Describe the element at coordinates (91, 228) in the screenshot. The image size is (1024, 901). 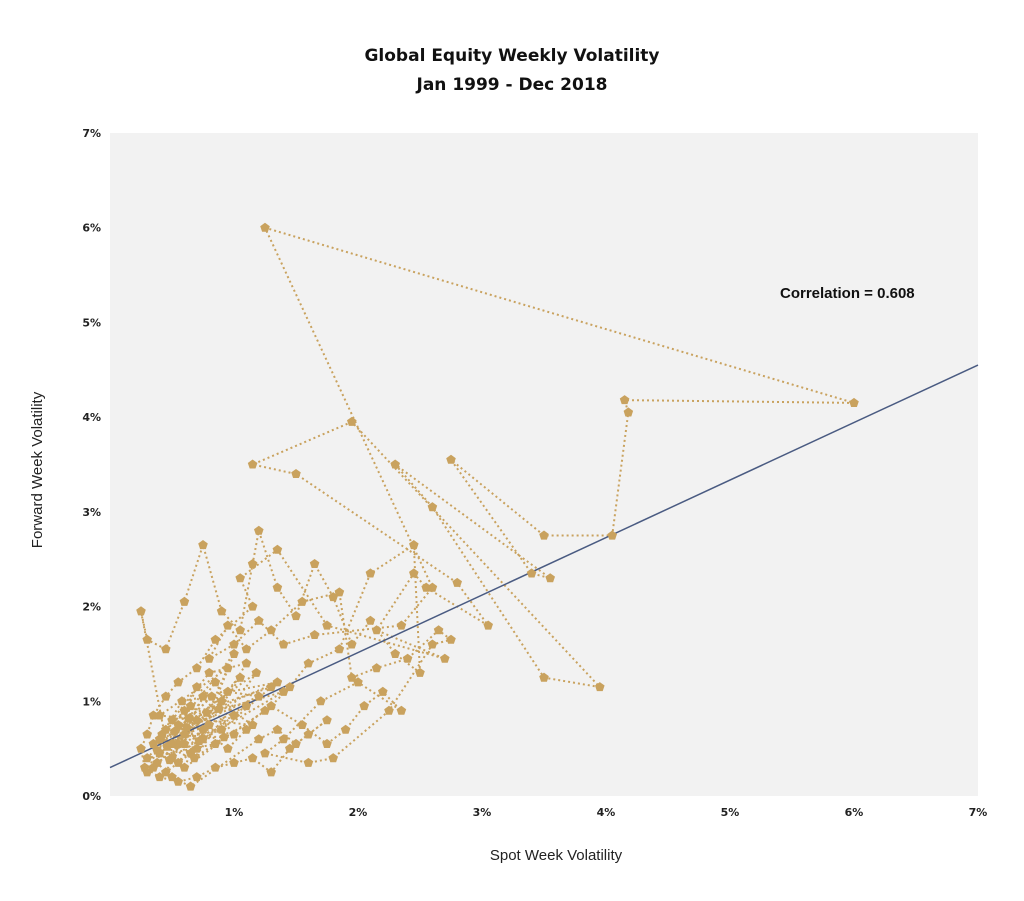
I see `y-tick-label: 6%` at that location.